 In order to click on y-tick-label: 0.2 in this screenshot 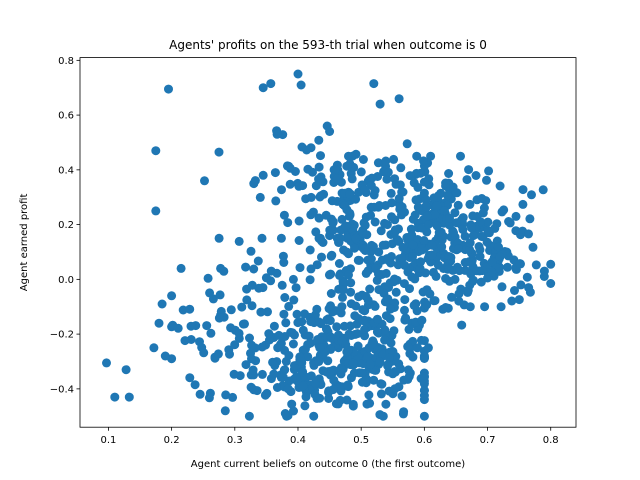, I will do `click(66, 225)`.